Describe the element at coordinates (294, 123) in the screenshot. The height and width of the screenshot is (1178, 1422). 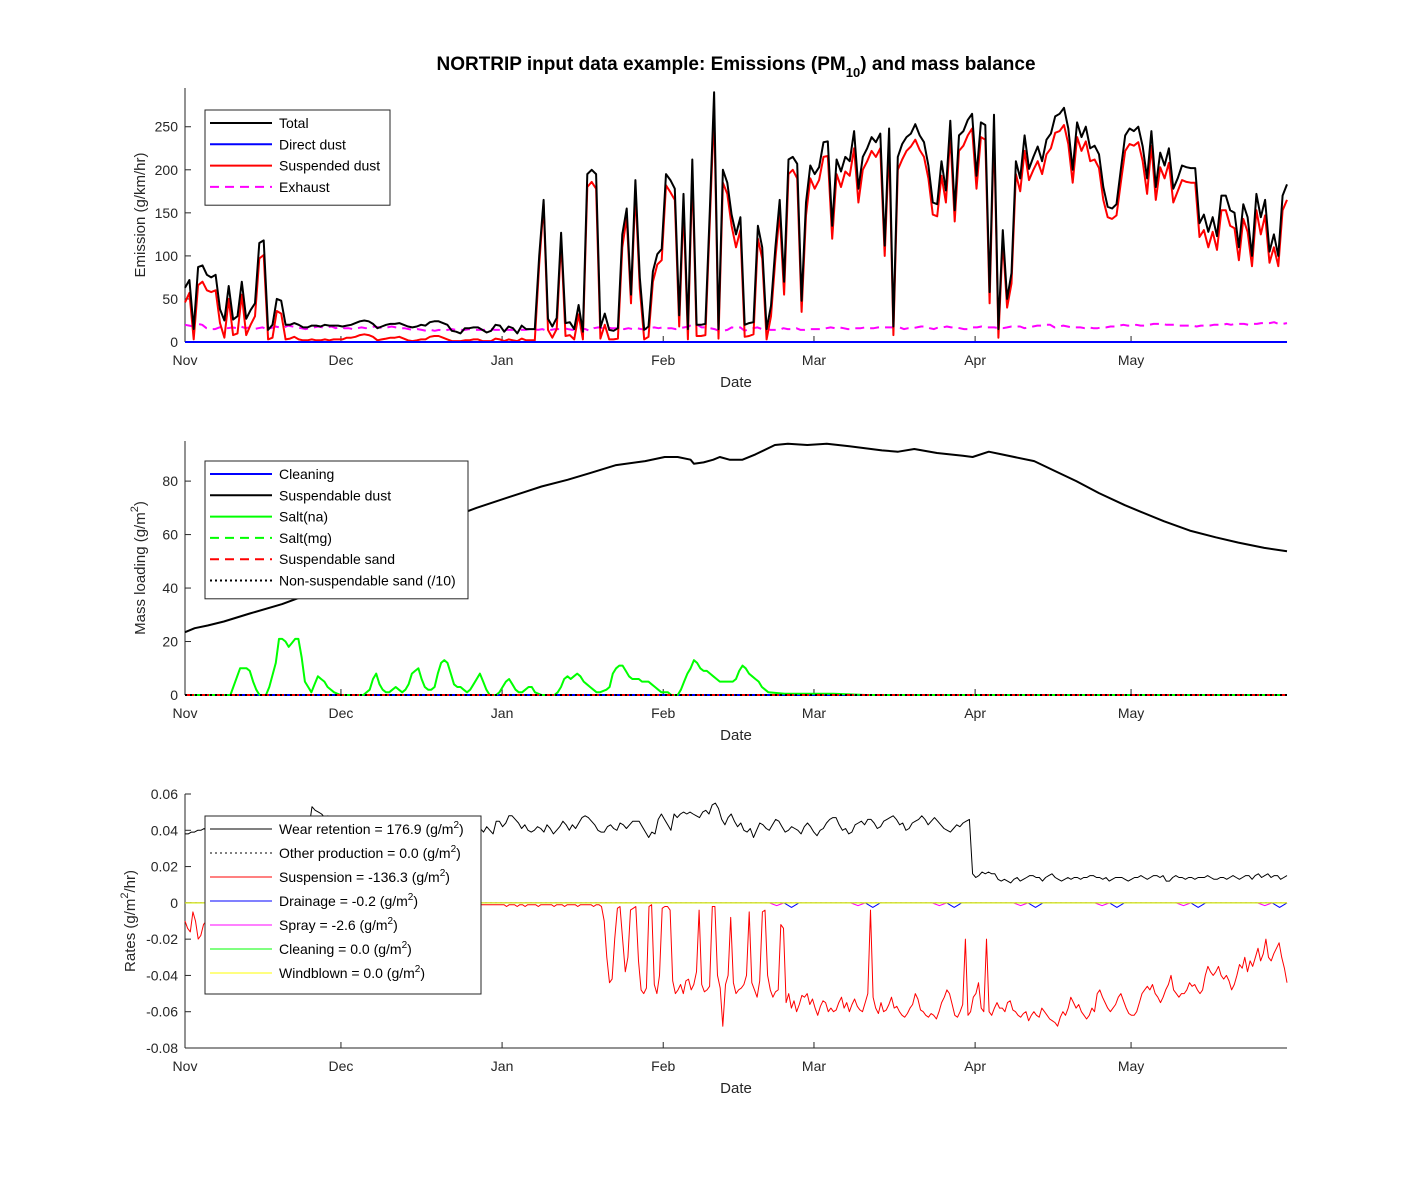
I see `legend-label: Total` at that location.